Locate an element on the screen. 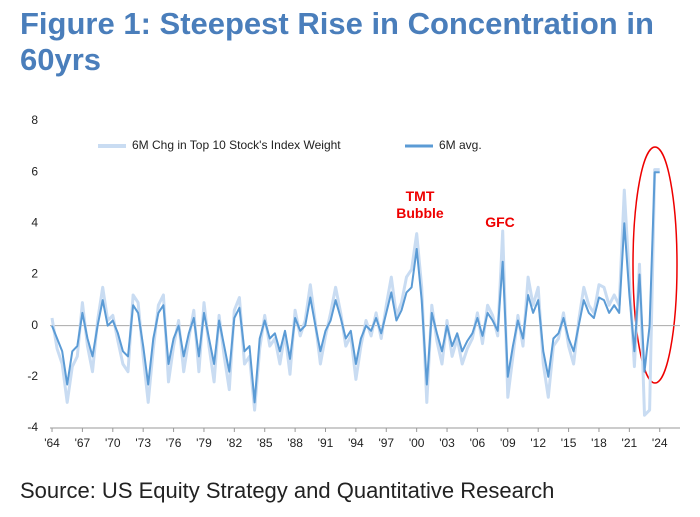  x-tick-label: '82 is located at coordinates (235, 443).